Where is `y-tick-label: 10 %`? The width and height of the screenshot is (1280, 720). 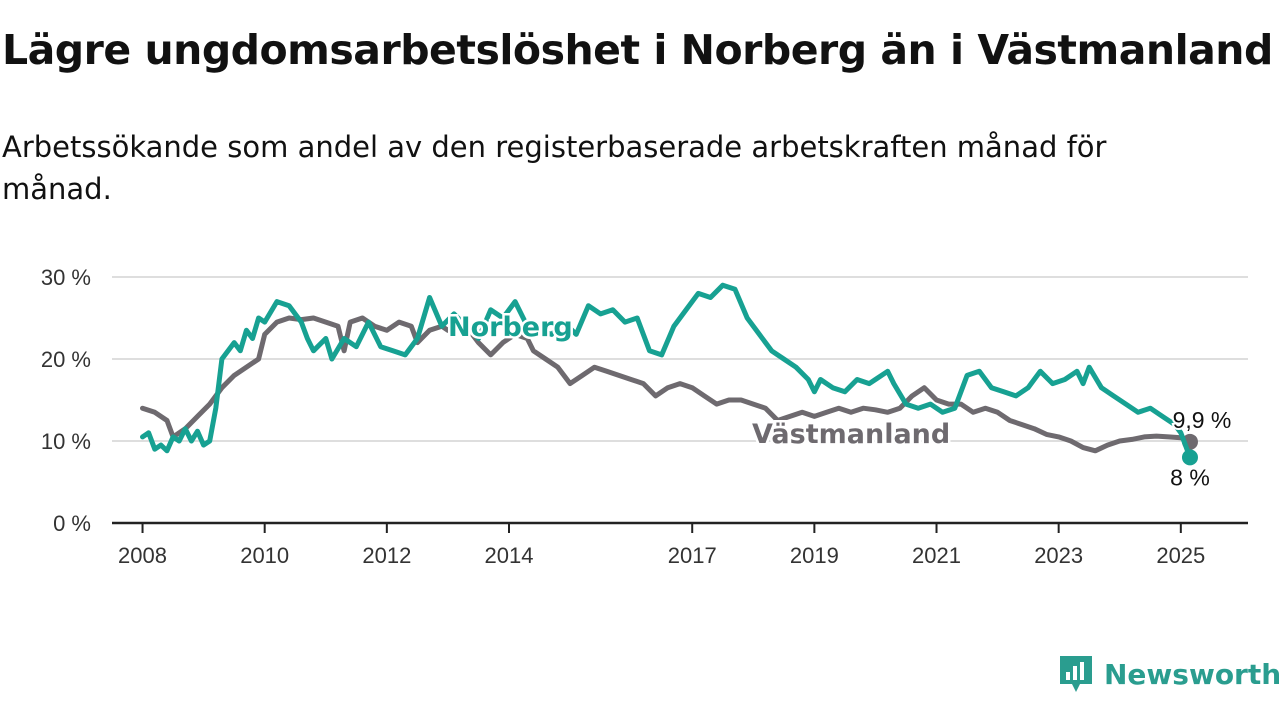 y-tick-label: 10 % is located at coordinates (66, 441).